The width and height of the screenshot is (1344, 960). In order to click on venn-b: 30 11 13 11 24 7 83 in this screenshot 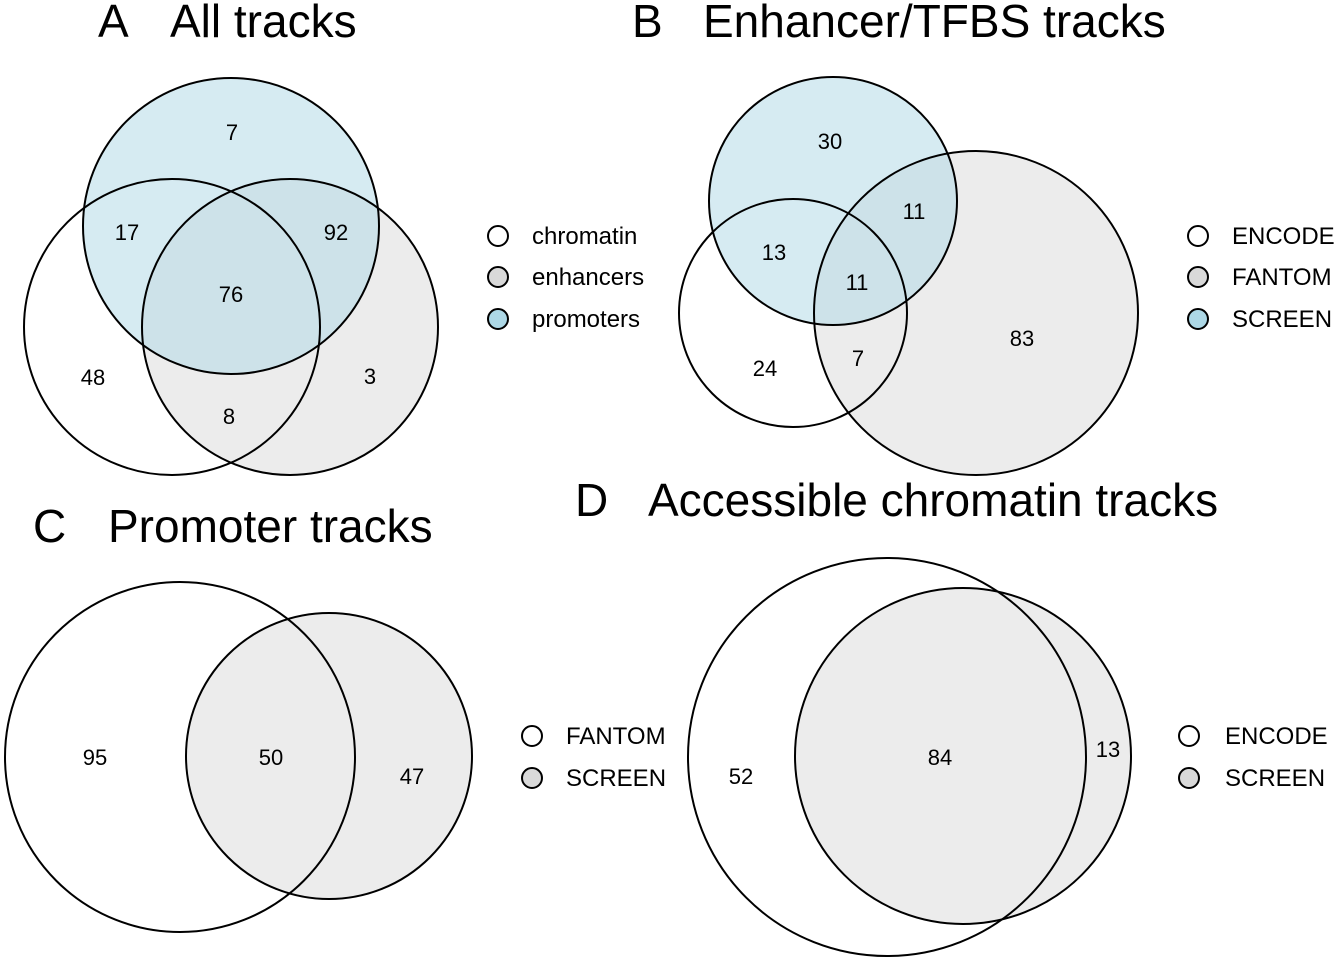, I will do `click(908, 276)`.